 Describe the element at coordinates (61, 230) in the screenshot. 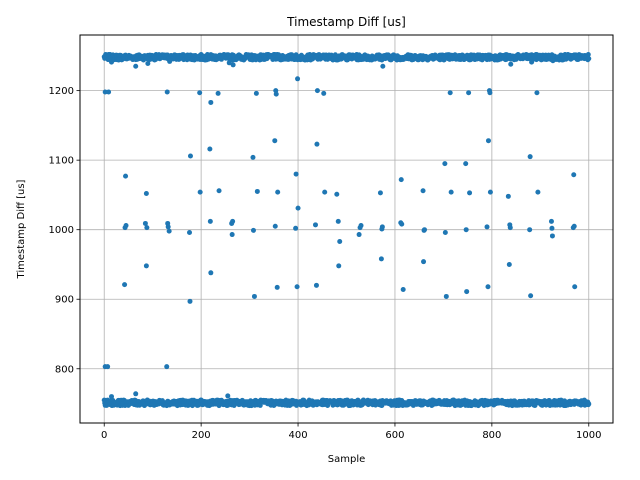

I see `y-tick-label: 1000` at that location.